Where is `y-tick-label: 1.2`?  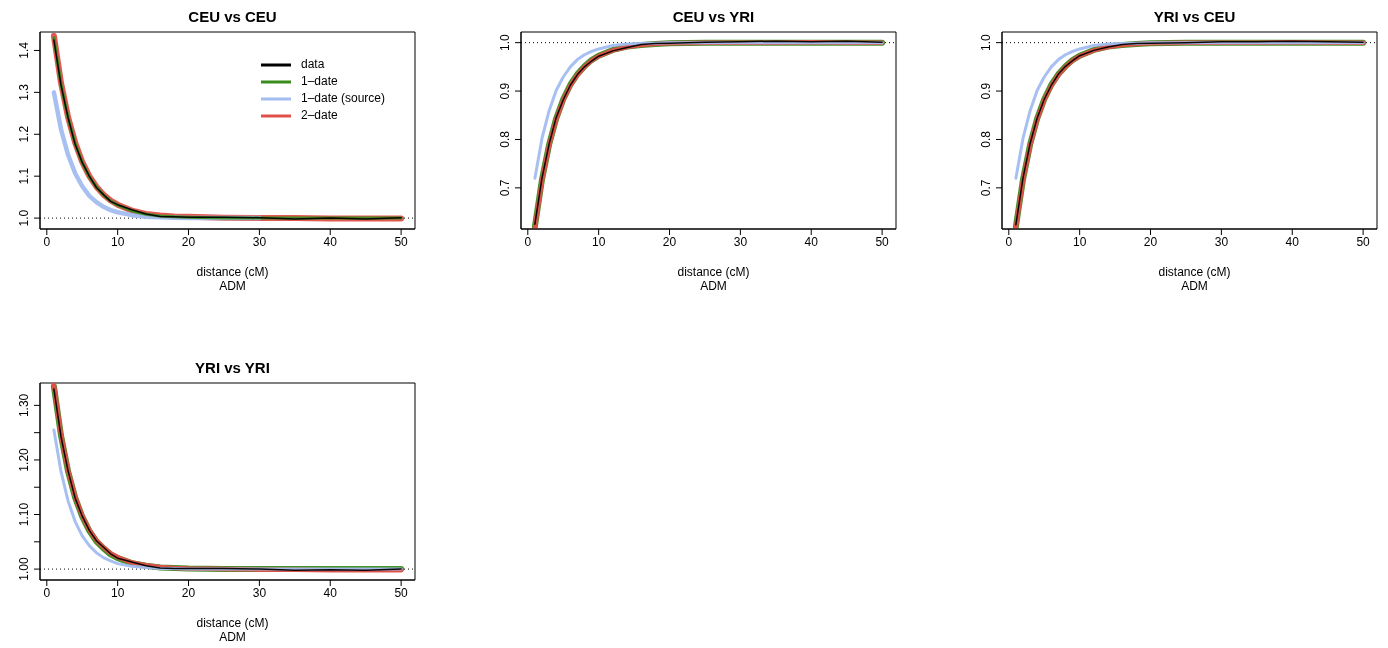 y-tick-label: 1.2 is located at coordinates (24, 134).